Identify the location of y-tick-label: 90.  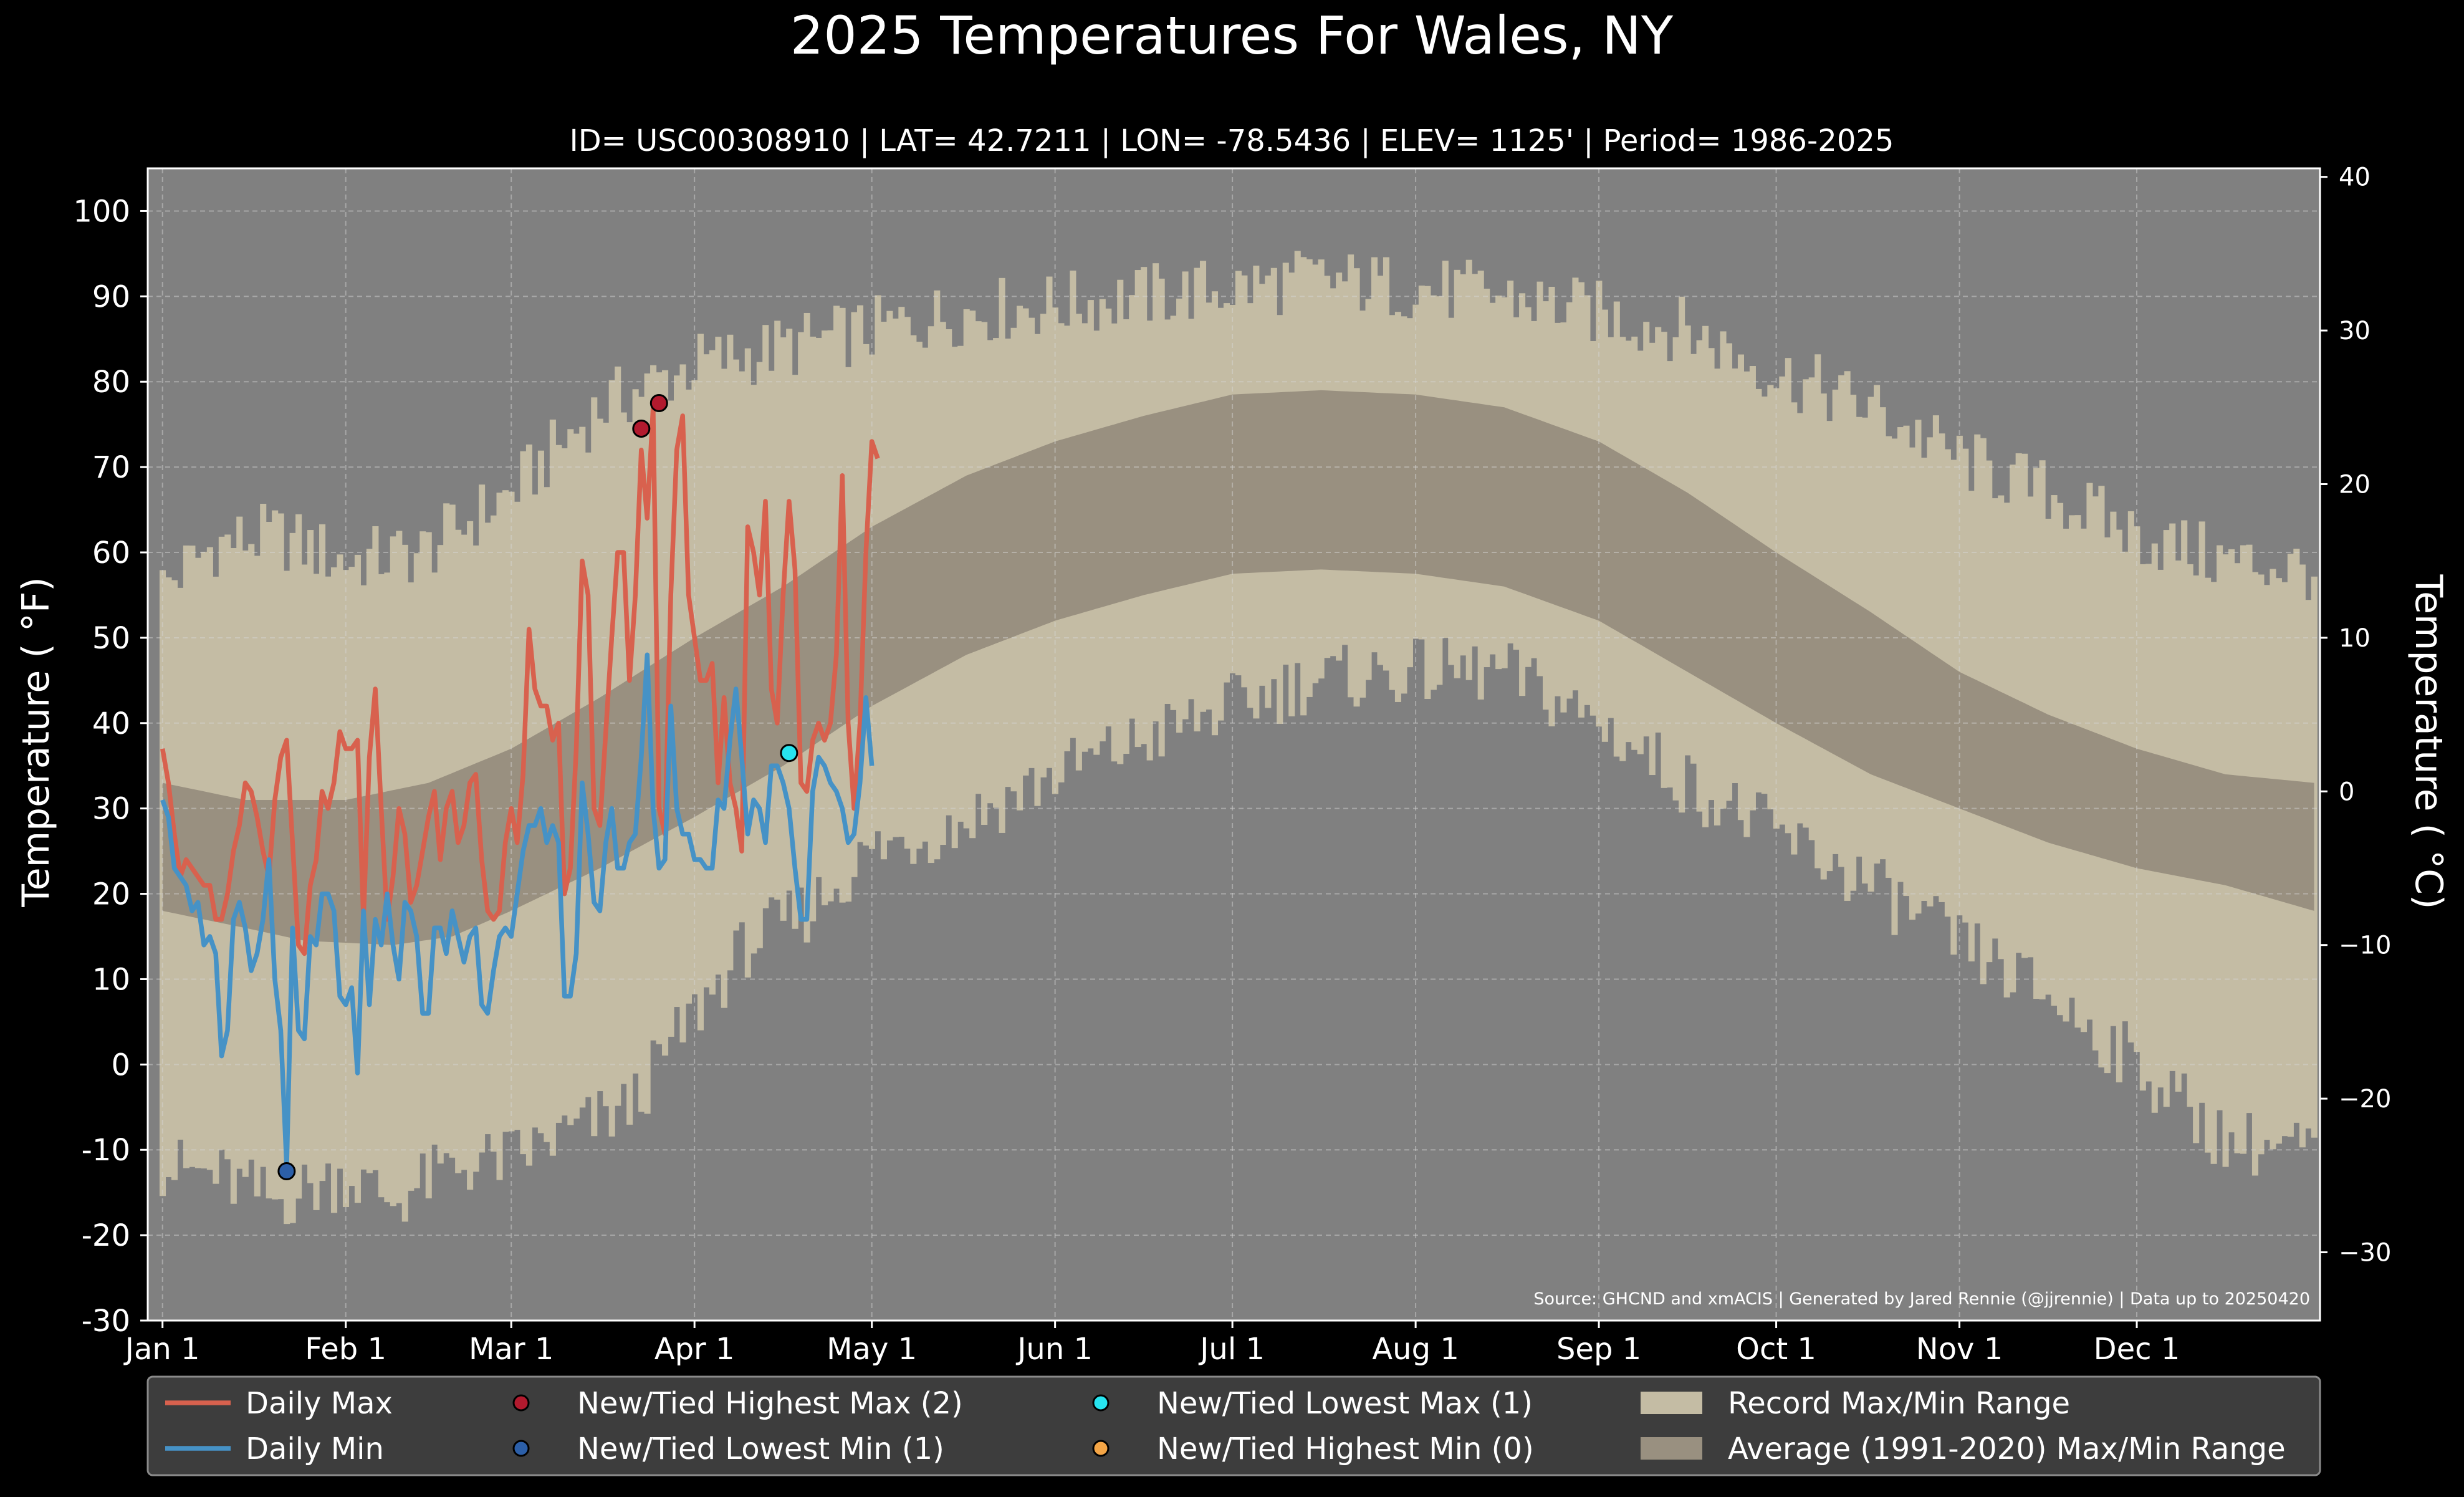
(111, 296).